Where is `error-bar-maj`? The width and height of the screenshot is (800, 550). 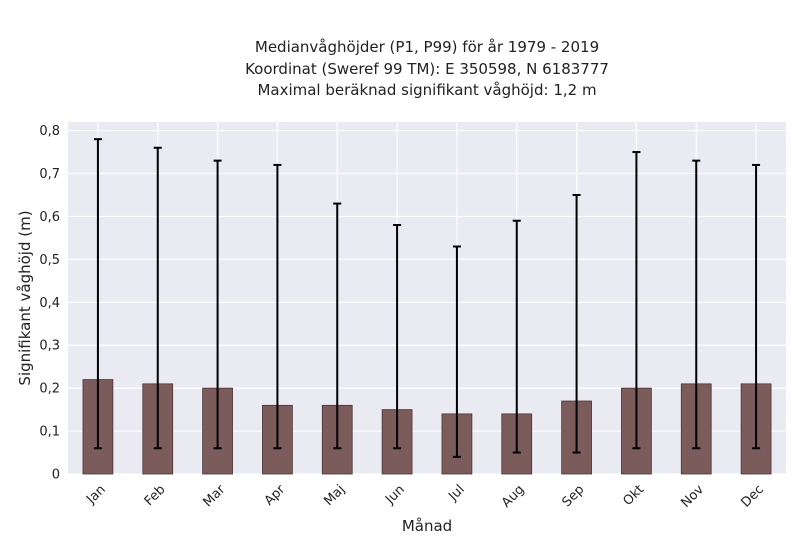
error-bar-maj is located at coordinates (337, 326).